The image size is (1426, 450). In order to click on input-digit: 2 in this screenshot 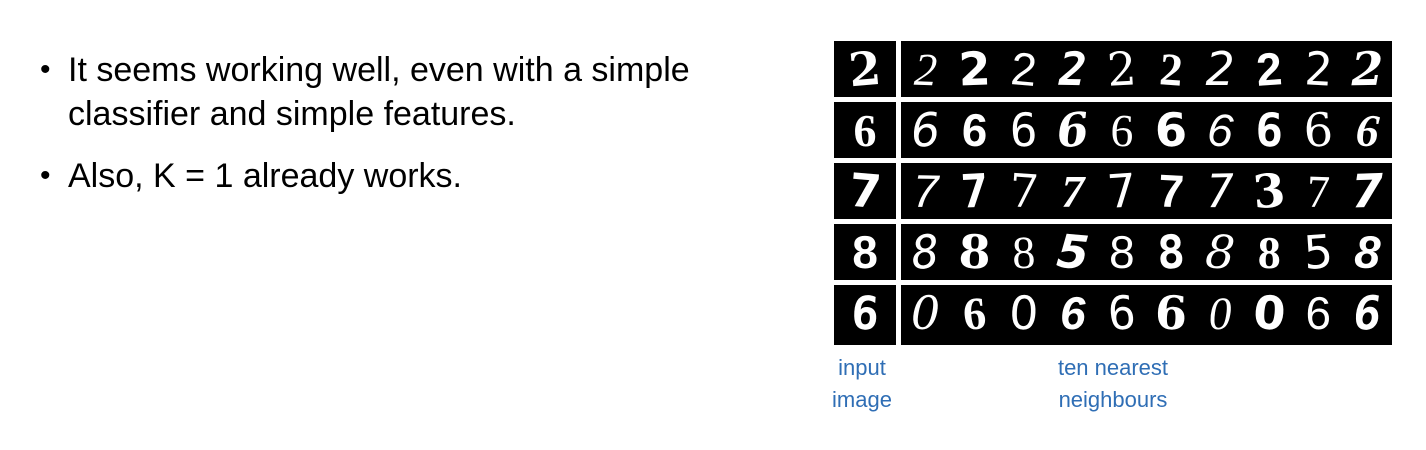, I will do `click(865, 69)`.